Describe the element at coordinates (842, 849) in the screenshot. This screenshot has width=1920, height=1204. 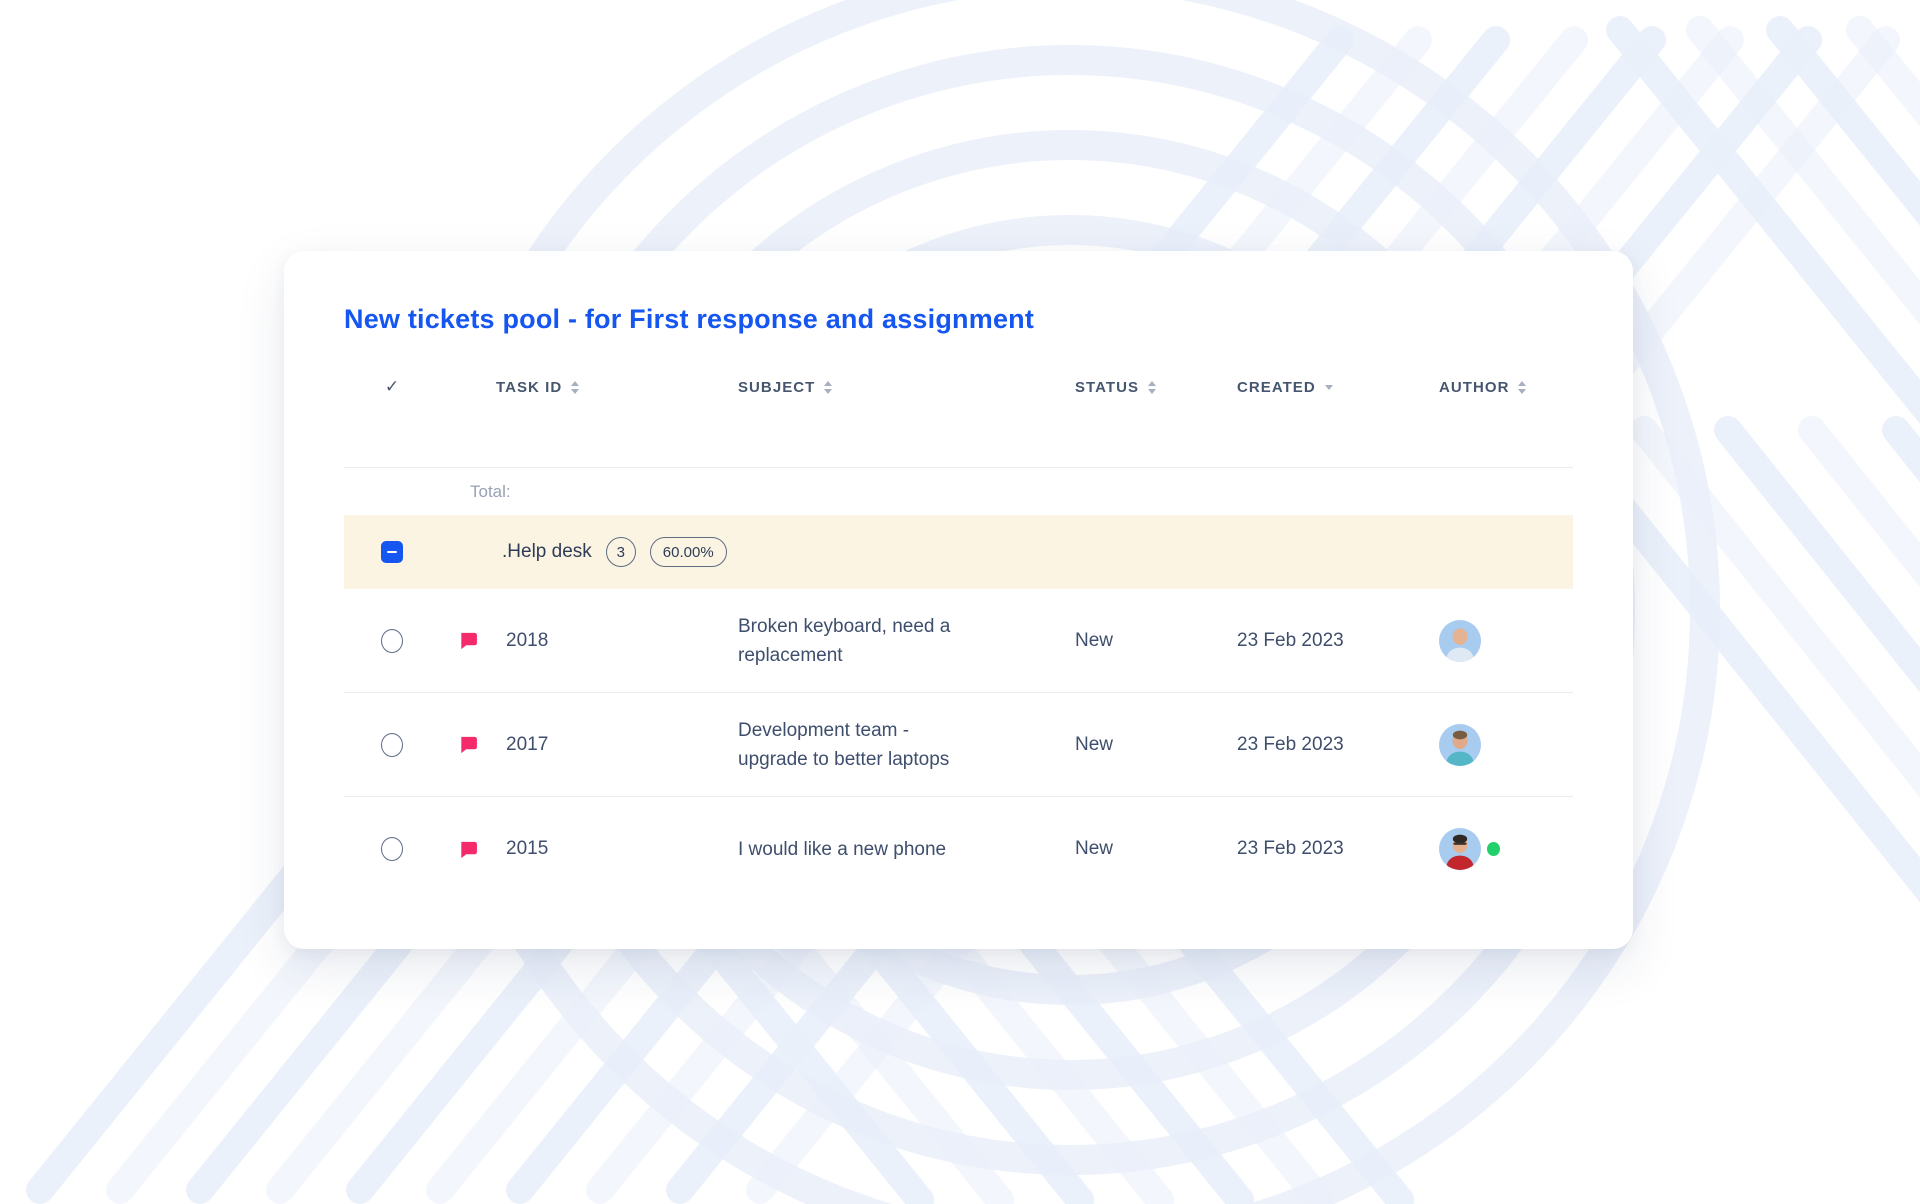
I see `task-subject: I would like a new phone` at that location.